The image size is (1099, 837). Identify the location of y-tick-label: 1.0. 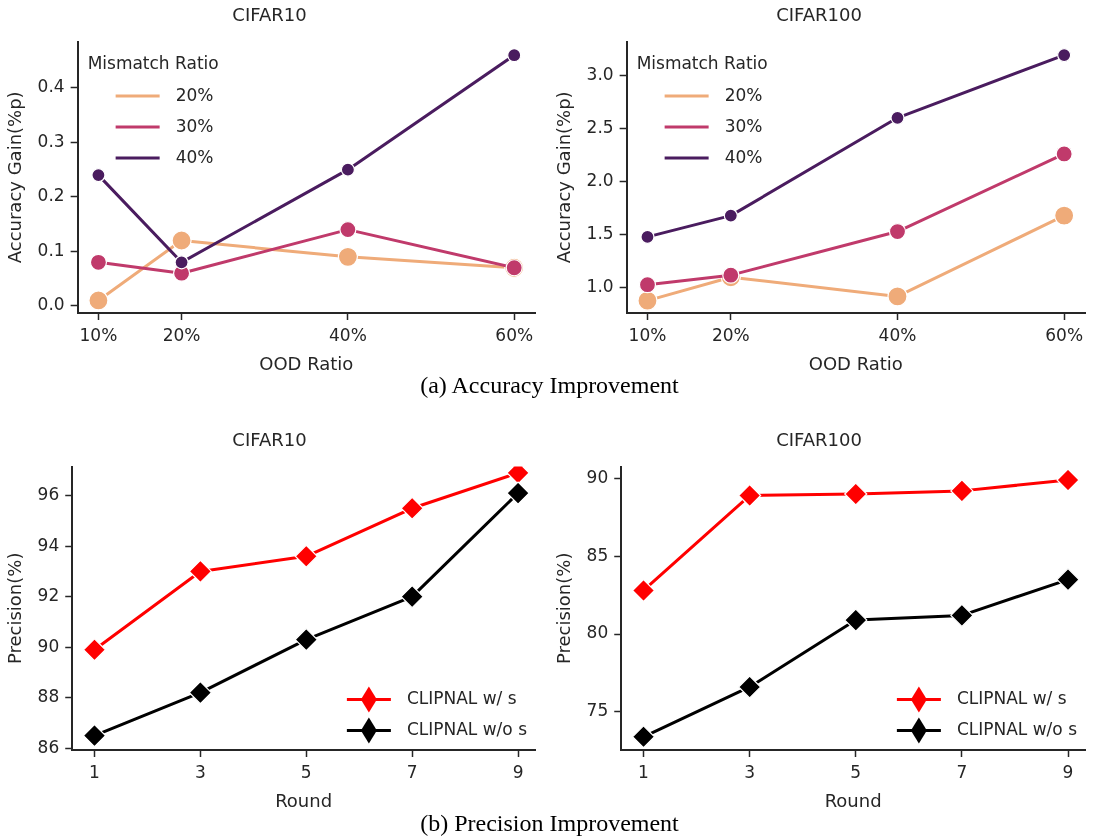
(600, 286).